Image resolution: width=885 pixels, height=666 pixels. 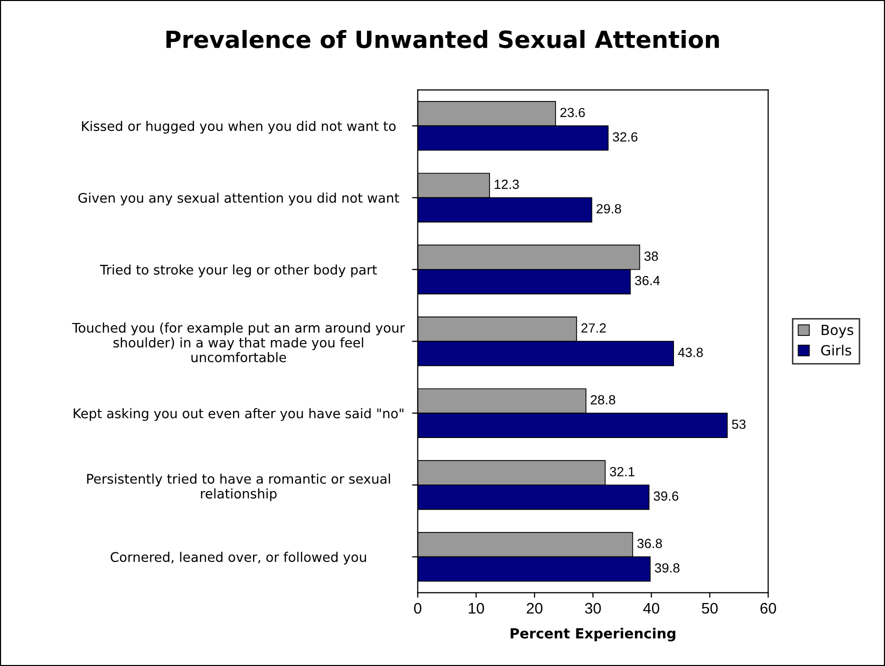 I want to click on legend-label: Boys, so click(x=838, y=331).